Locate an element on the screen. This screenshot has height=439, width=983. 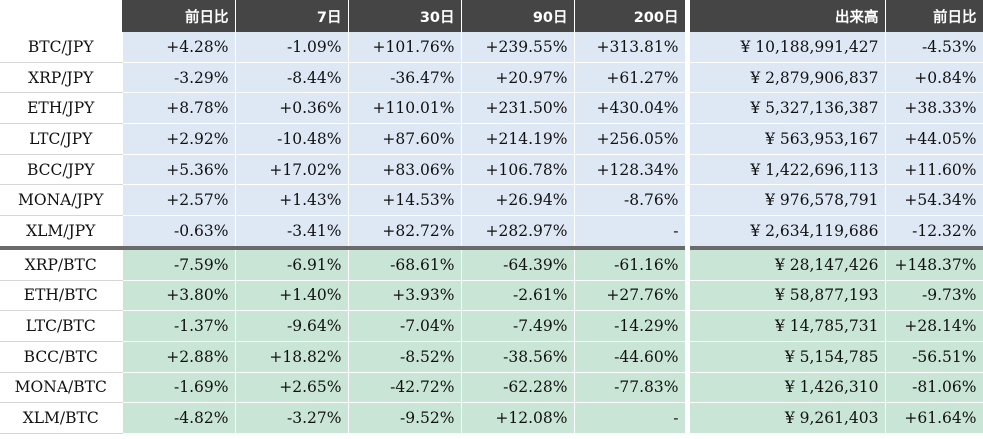
cell-90d-change: +231.50% is located at coordinates (518, 108).